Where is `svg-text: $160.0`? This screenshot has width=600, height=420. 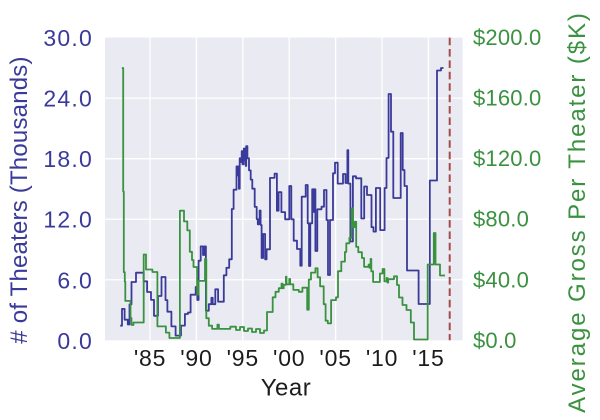
svg-text: $160.0 is located at coordinates (507, 98).